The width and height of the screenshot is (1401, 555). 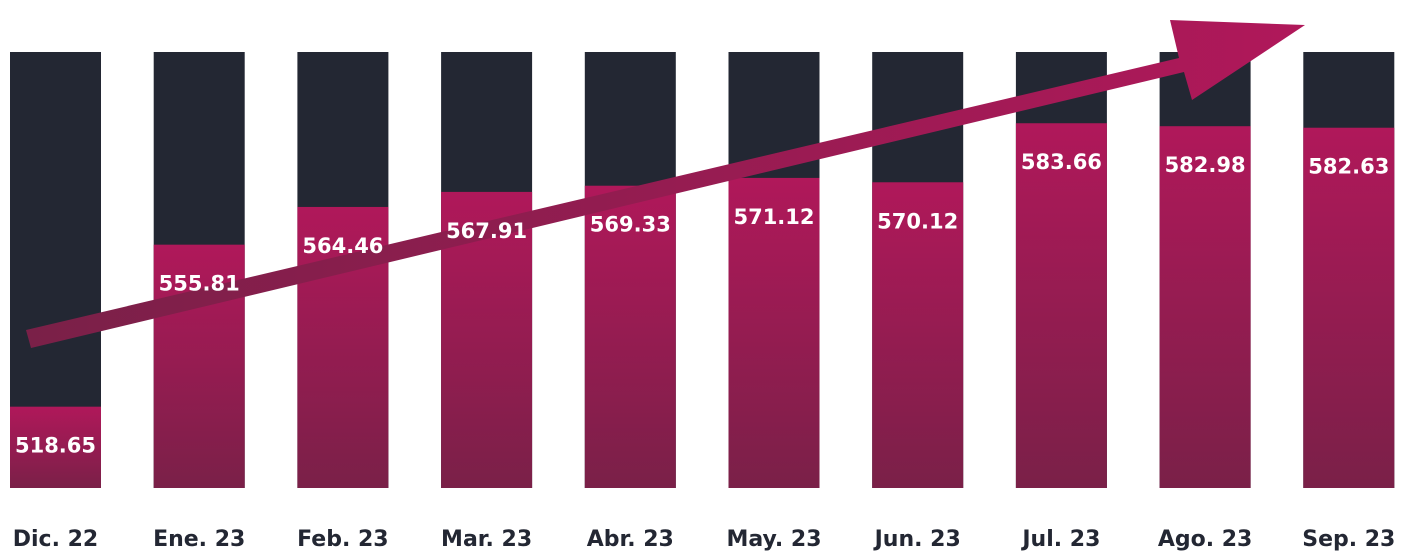 I want to click on x-tick-label: Dic. 22, so click(x=55, y=539).